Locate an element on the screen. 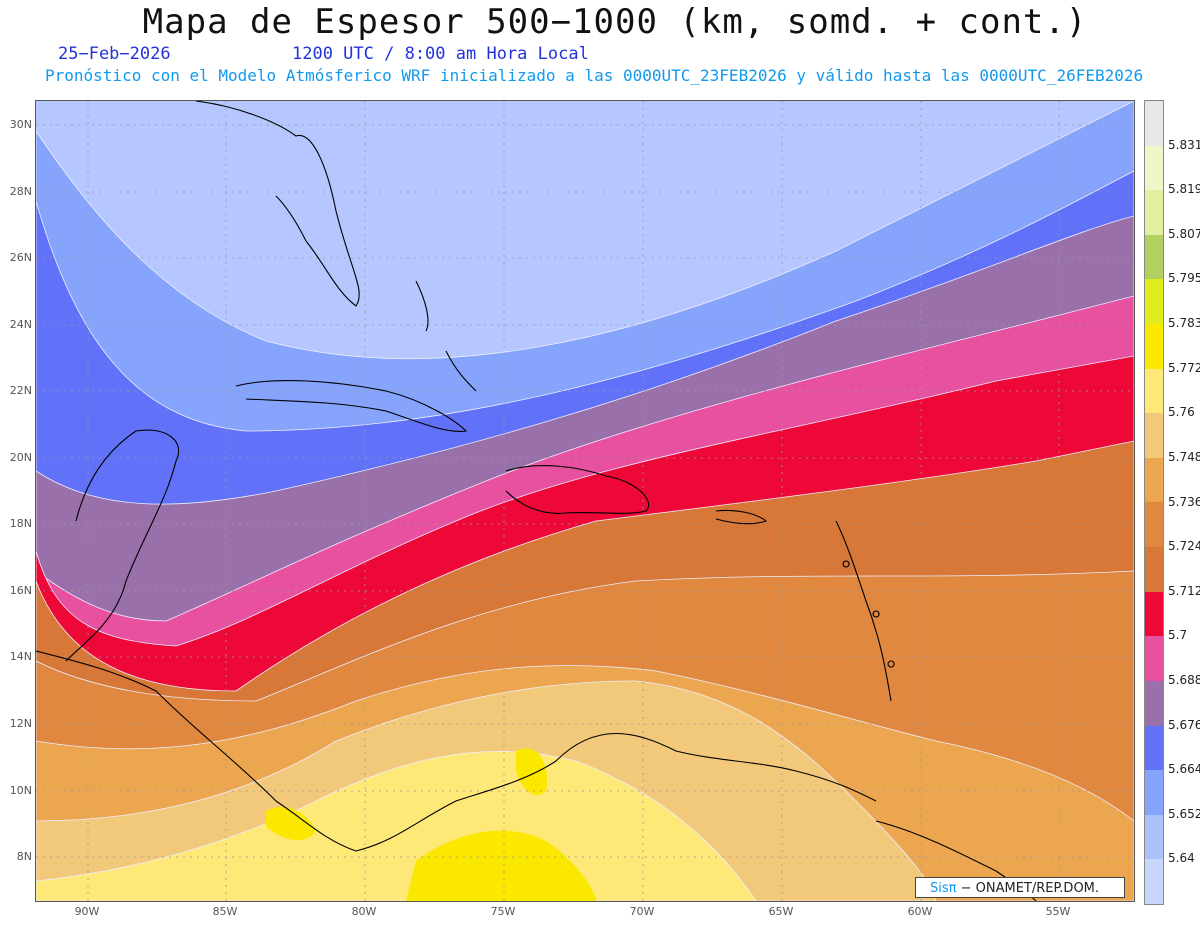 This screenshot has width=1200, height=927. lat-label: 24N is located at coordinates (20, 324).